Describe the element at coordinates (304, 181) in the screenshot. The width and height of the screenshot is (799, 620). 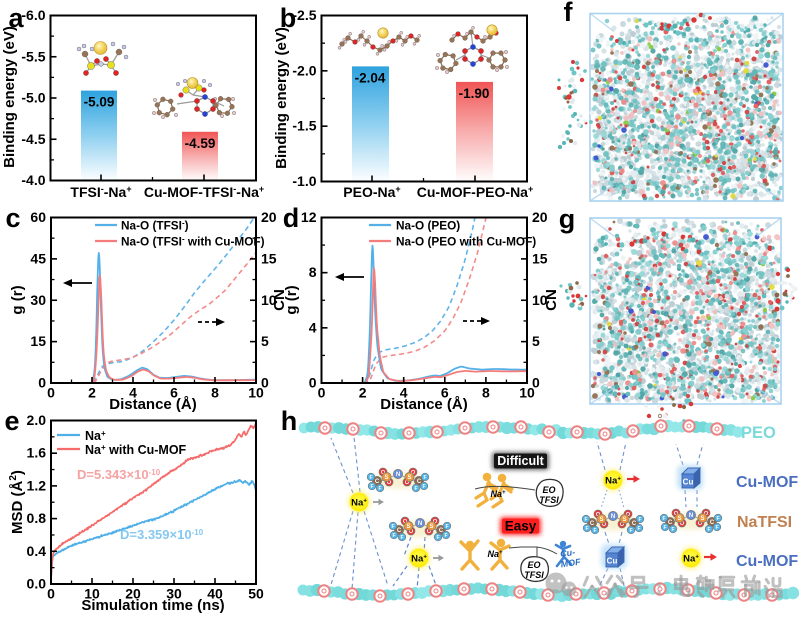
I see `svg-text: -1.0` at that location.